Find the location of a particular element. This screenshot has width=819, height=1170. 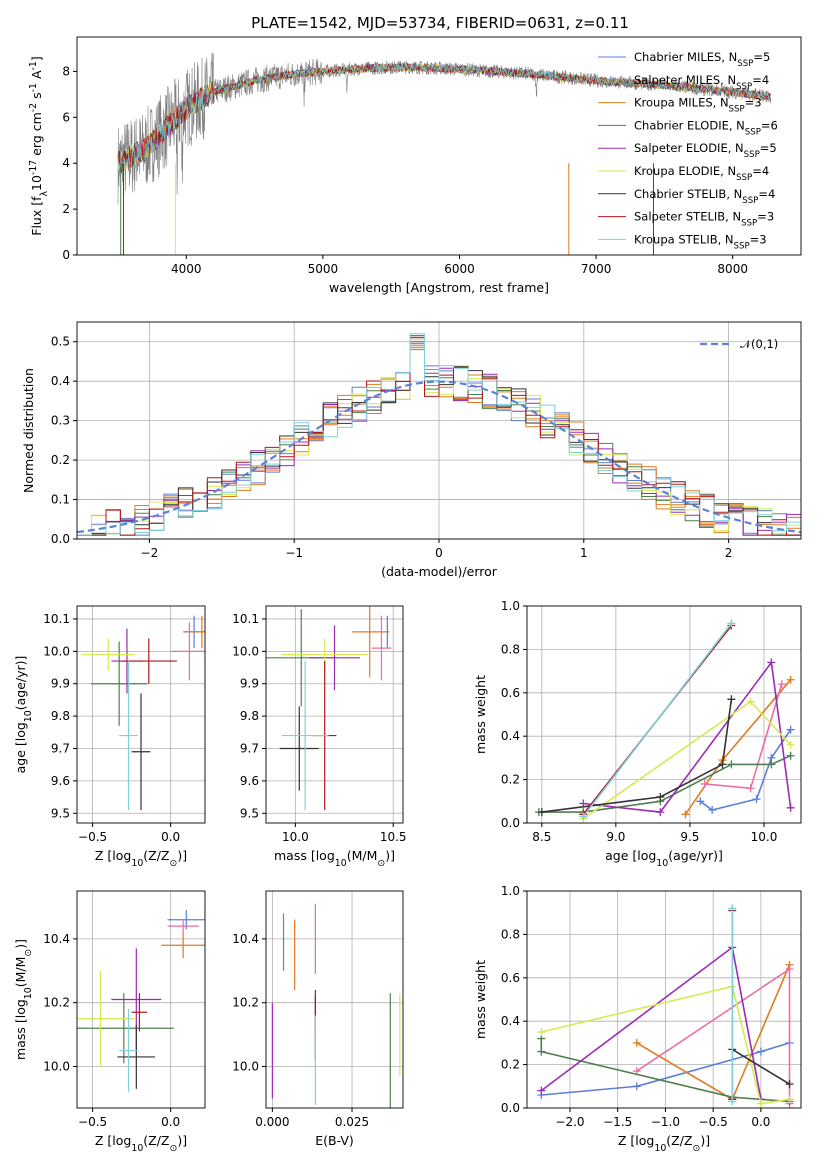

y-axis-label: Flux [fλ10-17 erg cm-2 s-1 A-1] is located at coordinates (39, 145).